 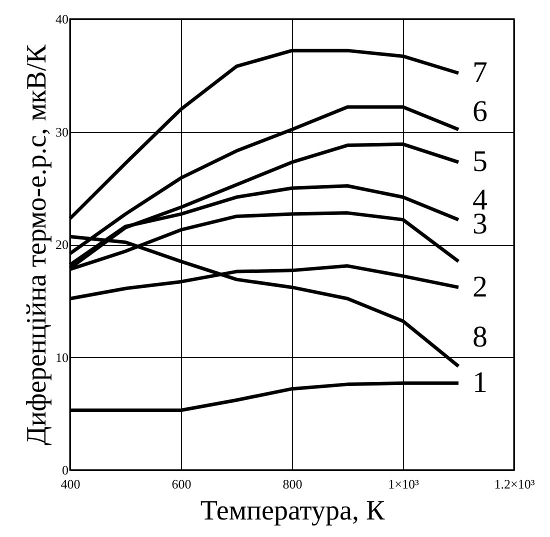 I want to click on y-tick-label: 20, so click(x=62, y=244).